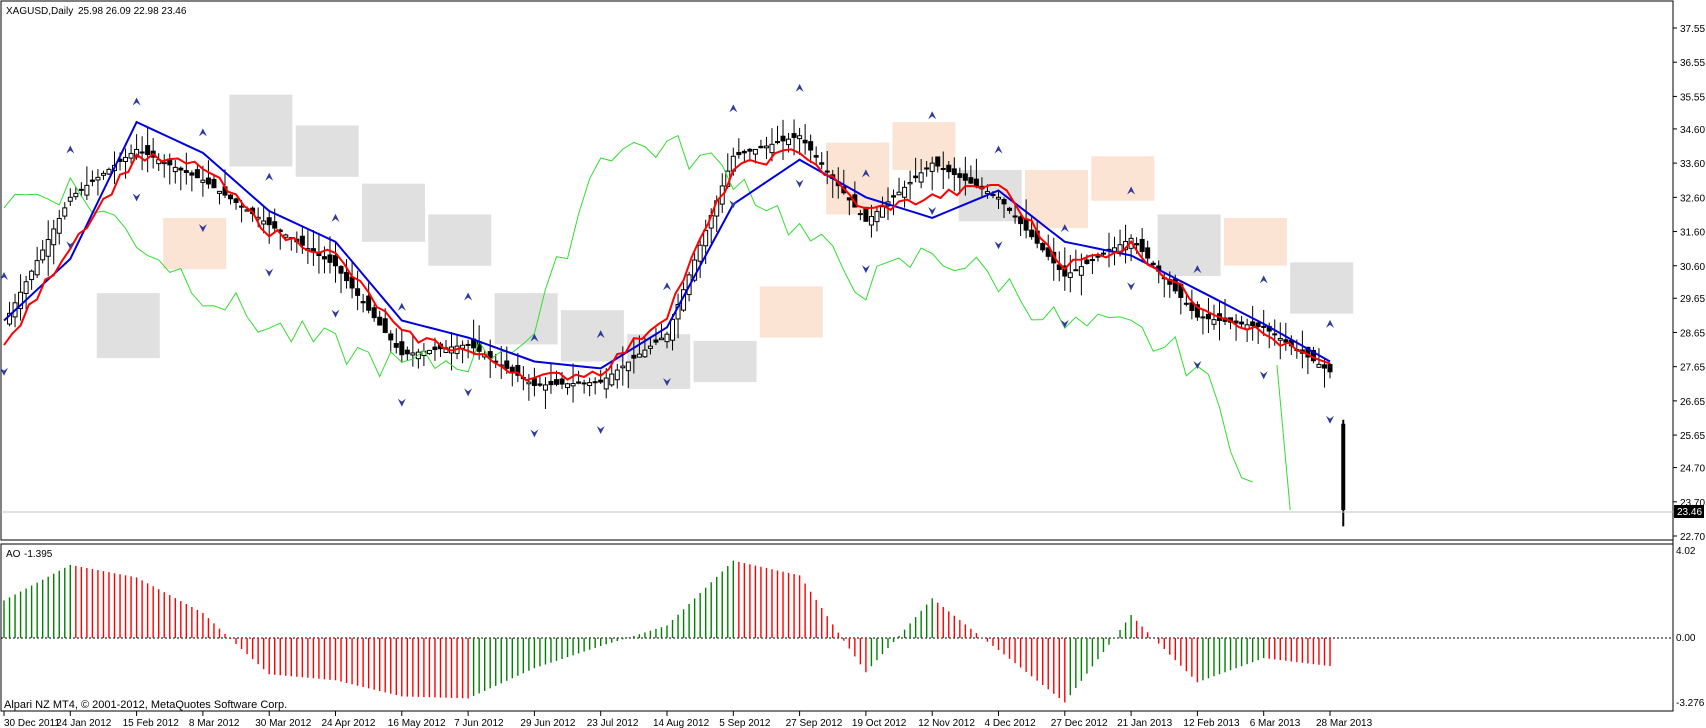 The height and width of the screenshot is (728, 1706). Describe the element at coordinates (1692, 29) in the screenshot. I see `price-tick-label: 37.55` at that location.